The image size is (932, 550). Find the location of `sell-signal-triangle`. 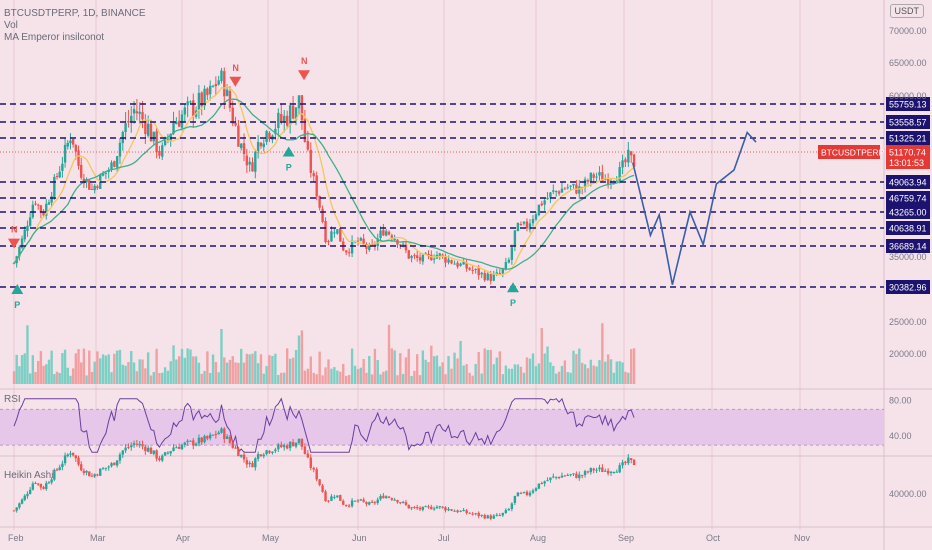

sell-signal-triangle is located at coordinates (235, 81).